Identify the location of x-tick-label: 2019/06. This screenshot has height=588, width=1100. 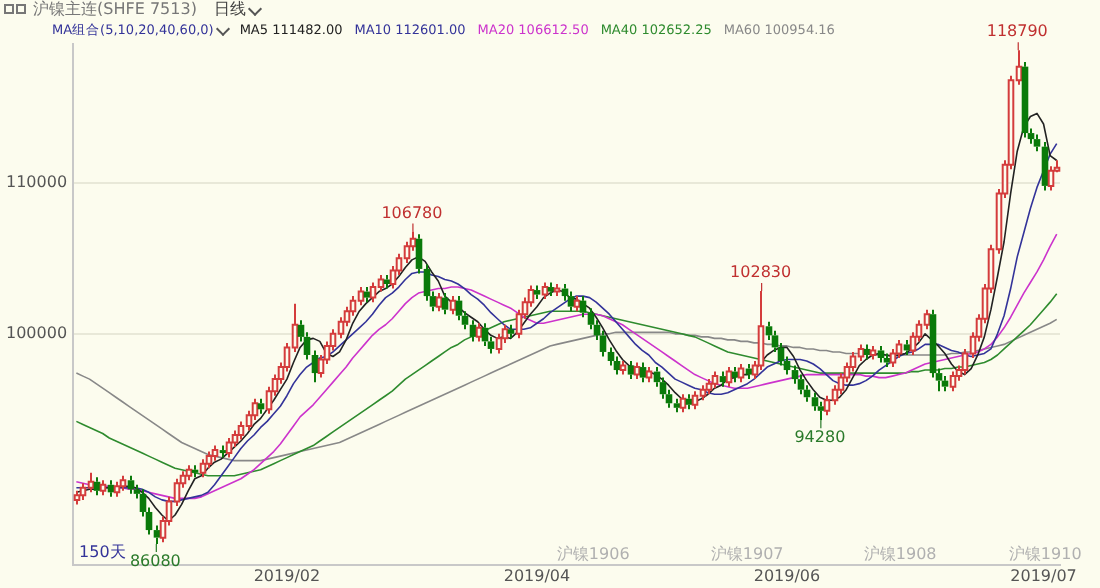
(787, 575).